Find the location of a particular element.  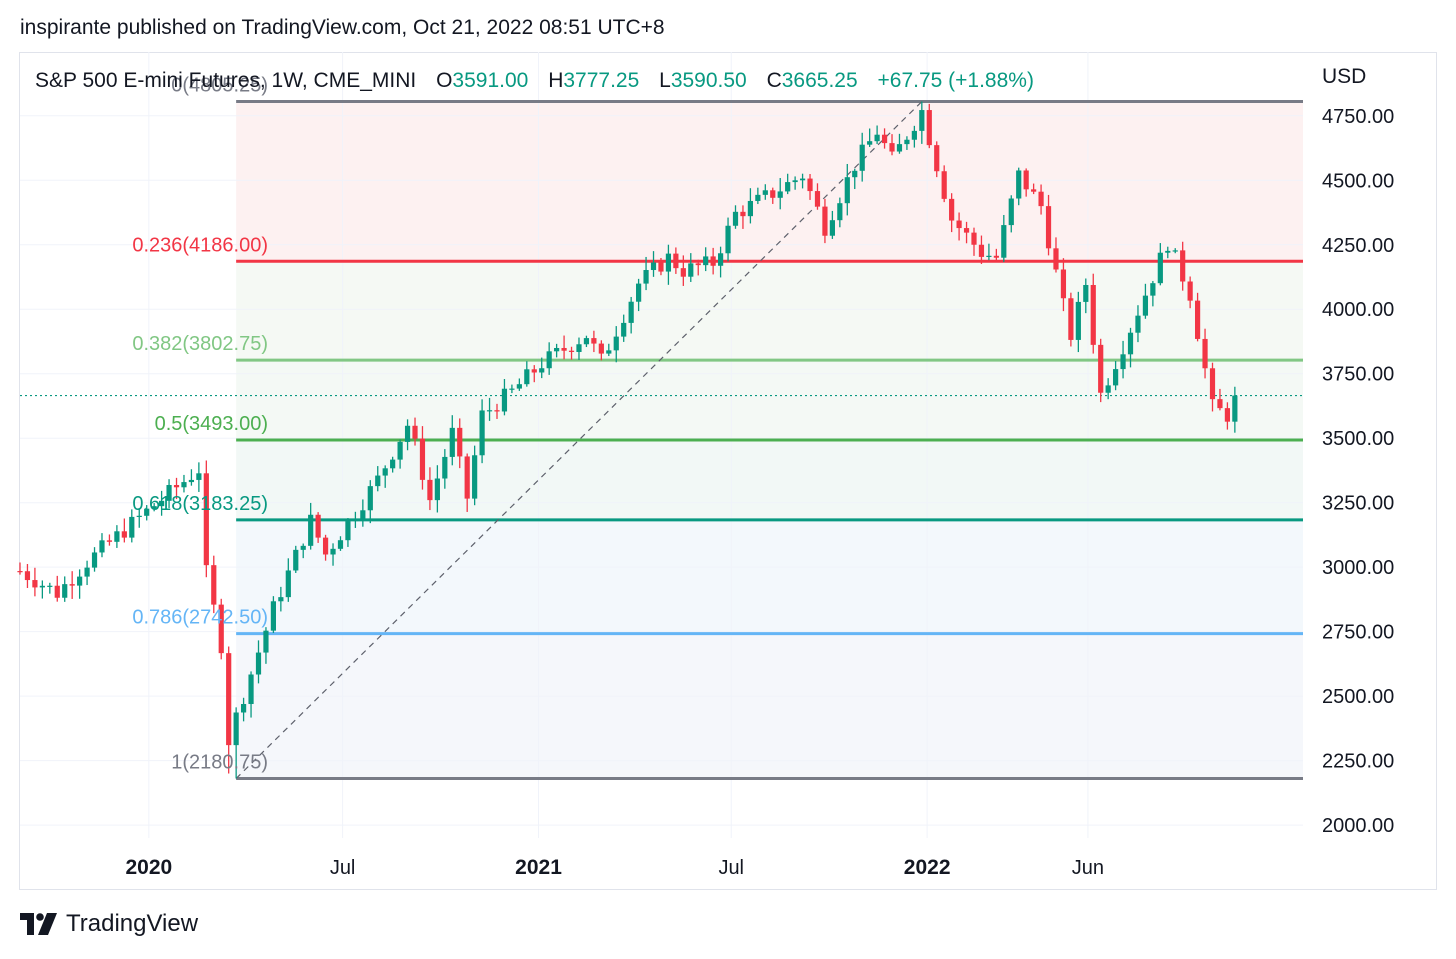

tradingview-brand: TradingView is located at coordinates (109, 924).